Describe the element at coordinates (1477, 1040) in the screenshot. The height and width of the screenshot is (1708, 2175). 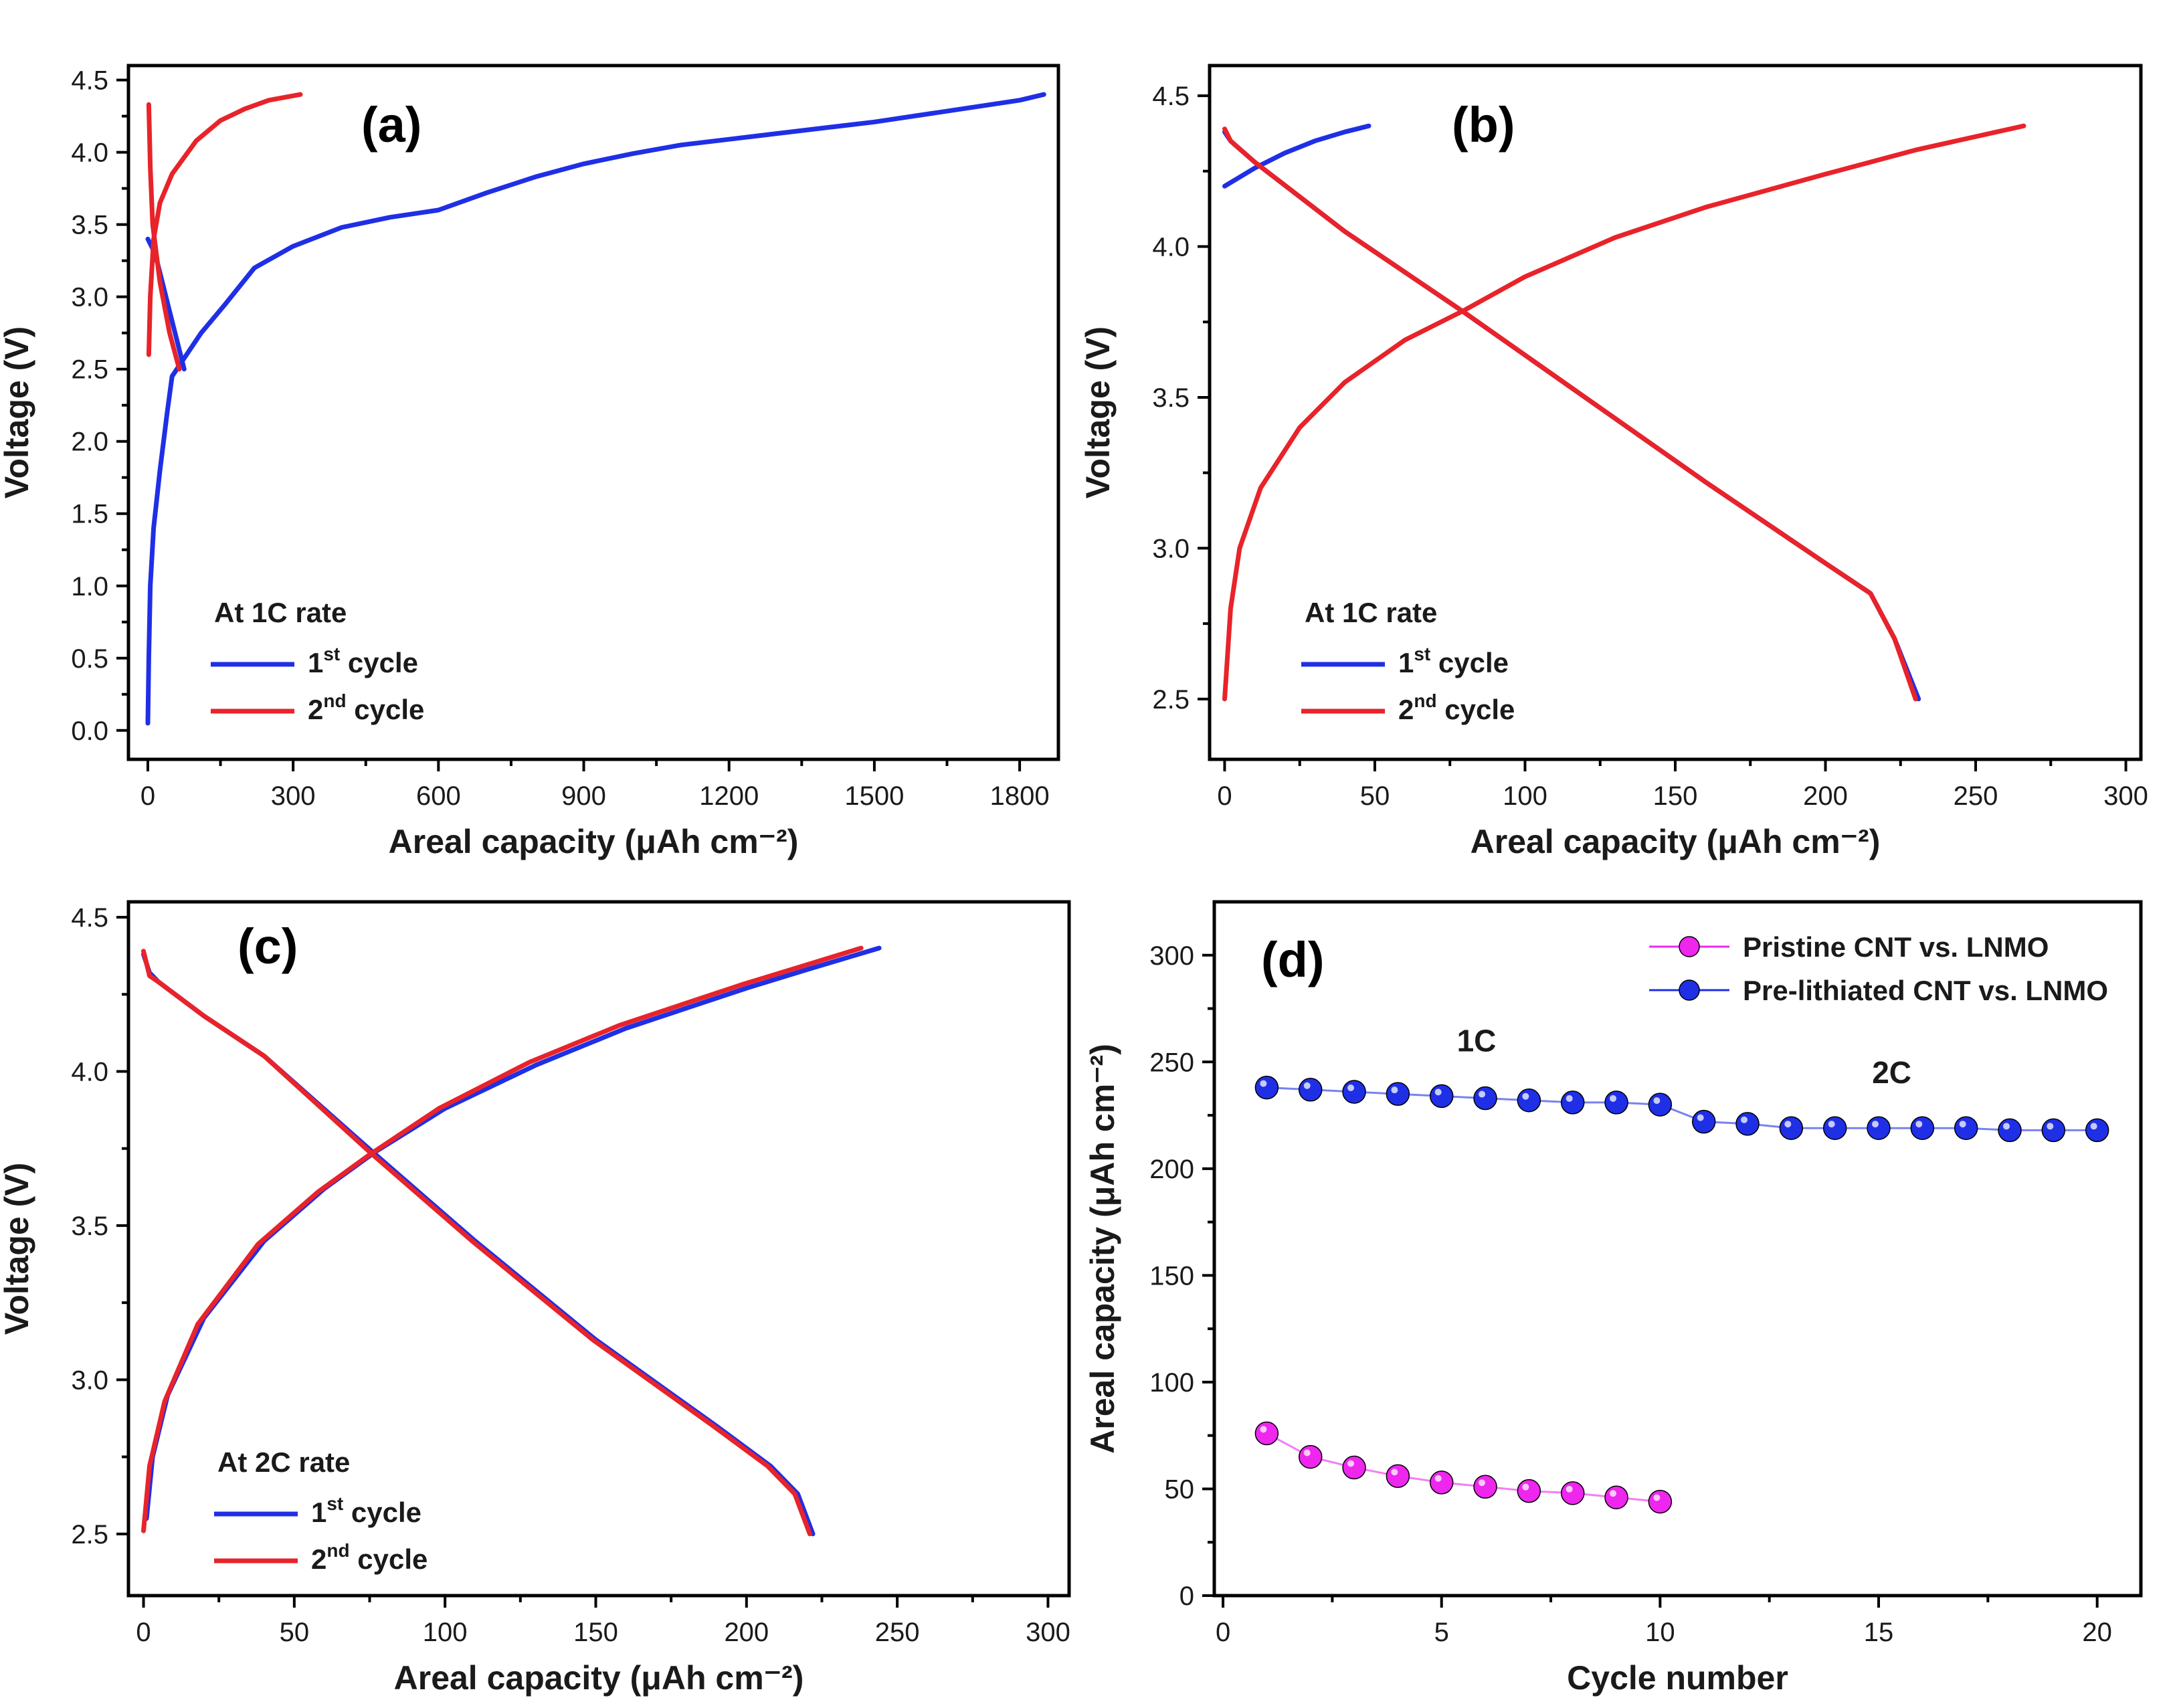
I see `annotation-1c: 1C` at that location.